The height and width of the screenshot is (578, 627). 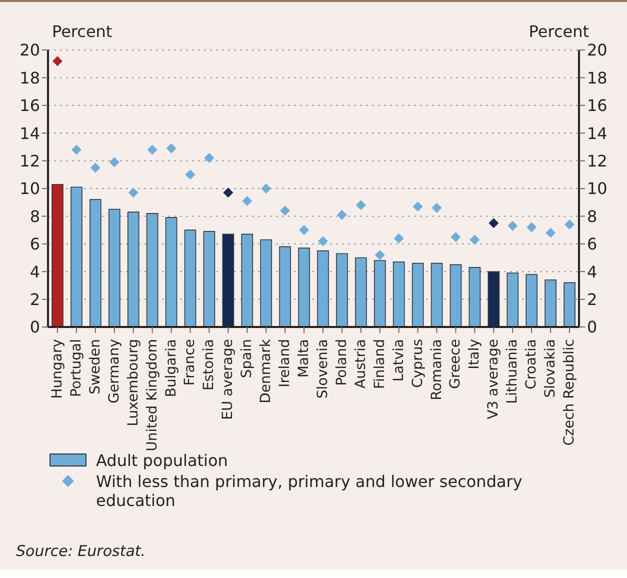 What do you see at coordinates (30, 188) in the screenshot?
I see `y-tick-label: 10` at bounding box center [30, 188].